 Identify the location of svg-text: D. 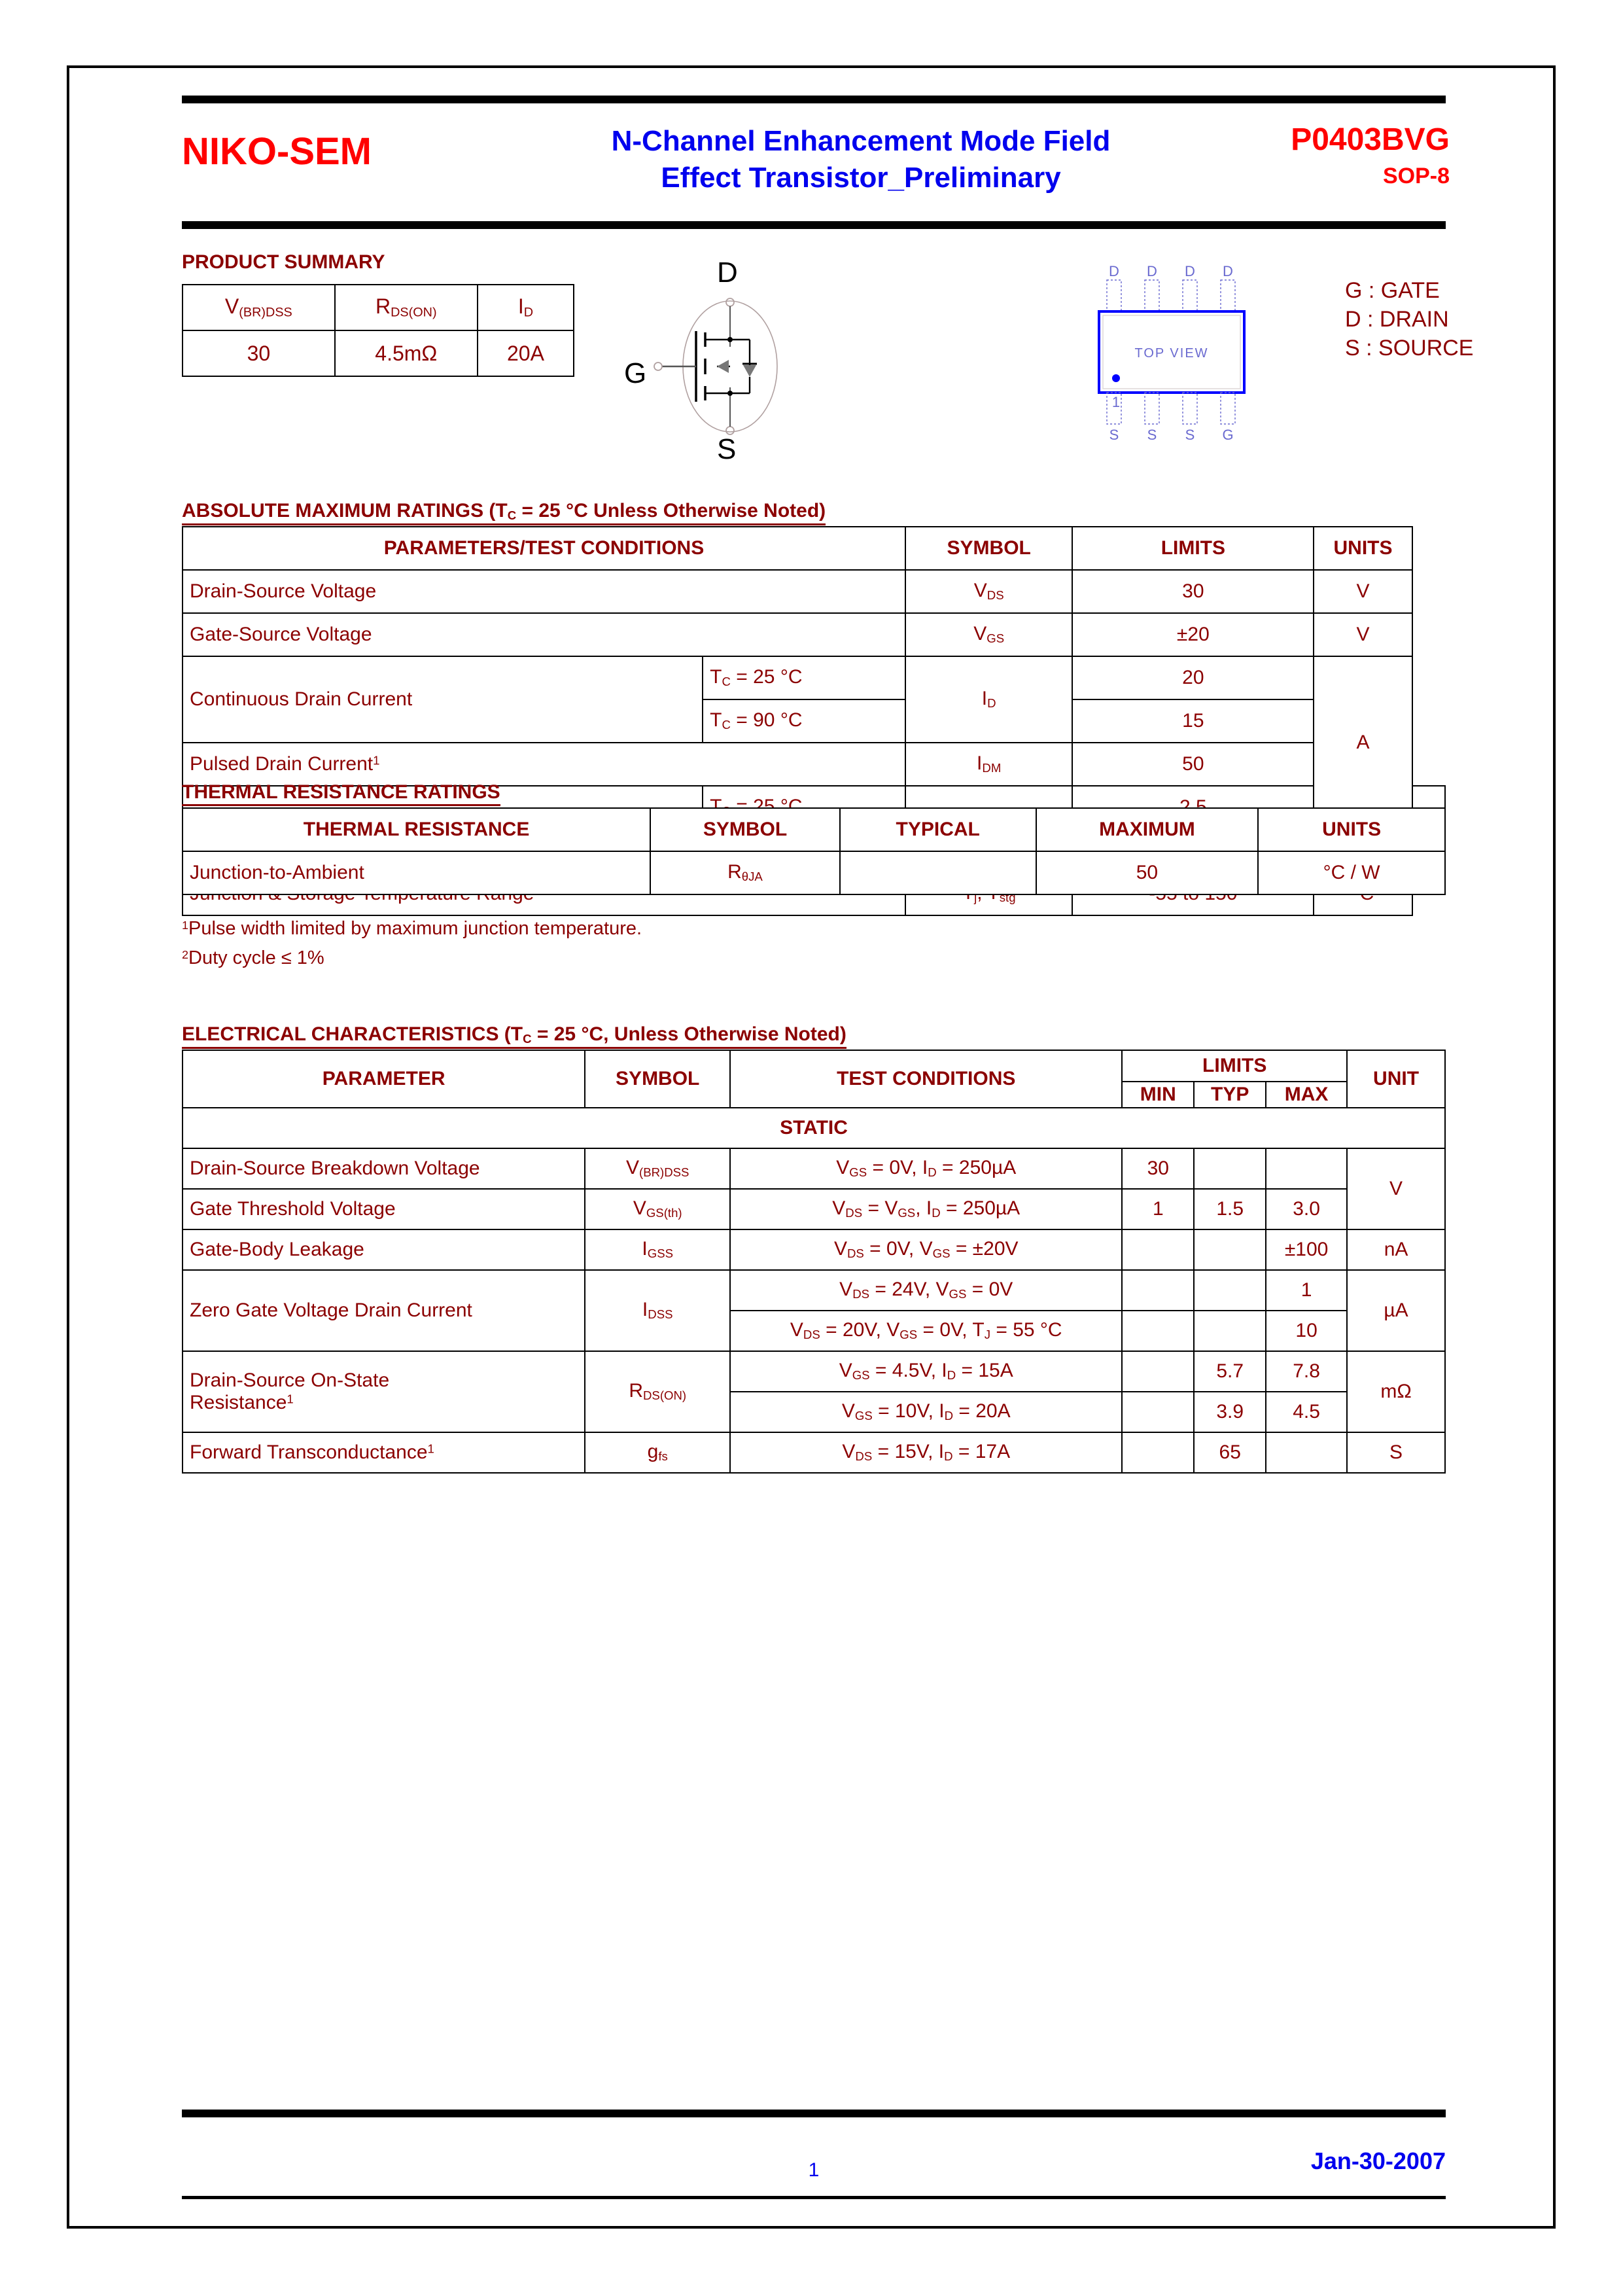
(1152, 271).